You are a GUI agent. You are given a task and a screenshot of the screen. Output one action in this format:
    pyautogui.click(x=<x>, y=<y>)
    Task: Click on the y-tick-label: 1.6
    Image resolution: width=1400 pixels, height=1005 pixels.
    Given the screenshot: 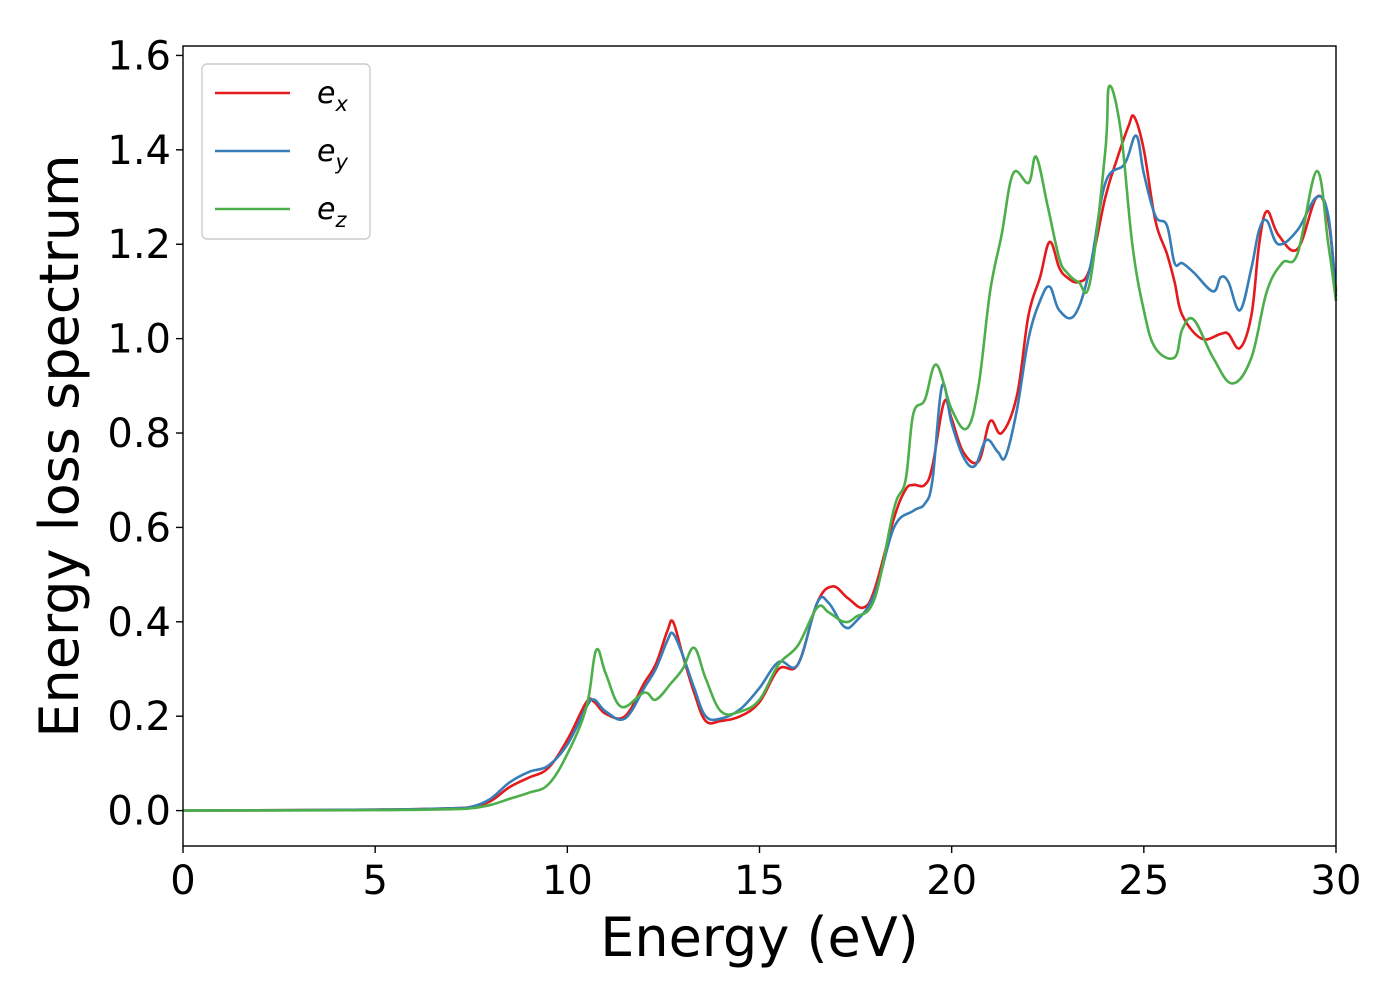 What is the action you would take?
    pyautogui.click(x=139, y=56)
    